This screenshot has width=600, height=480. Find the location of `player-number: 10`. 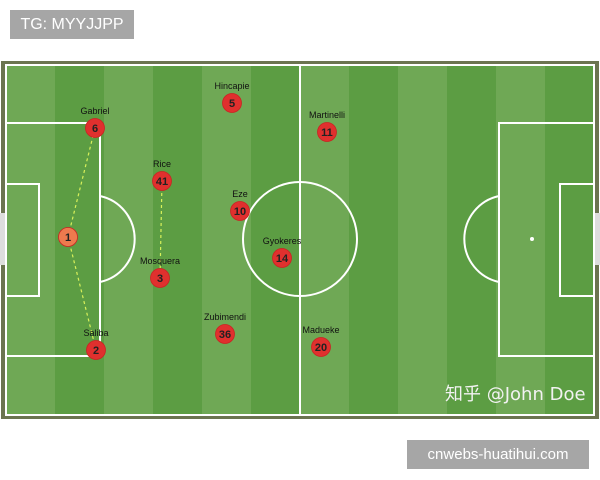

player-number: 10 is located at coordinates (240, 212).